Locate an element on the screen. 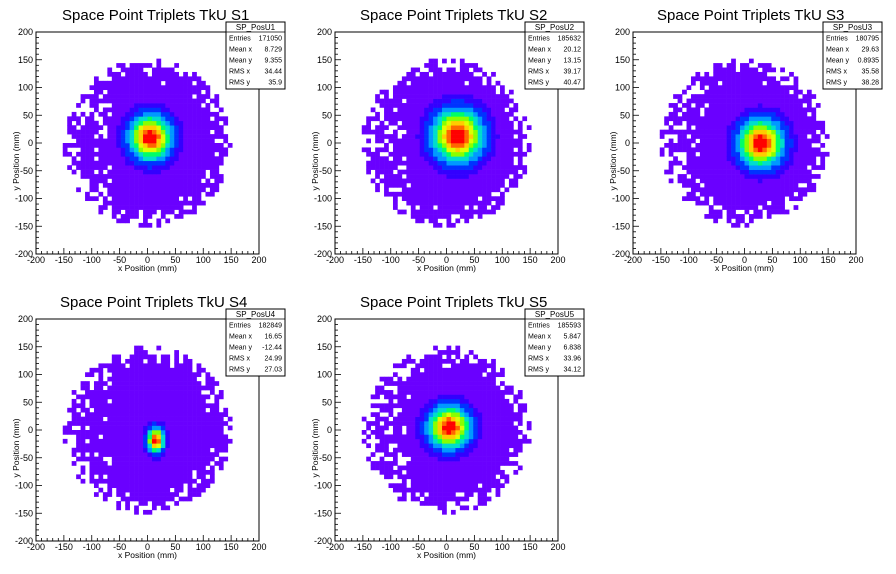 This screenshot has height=574, width=896. y-tick-label: 200 is located at coordinates (25, 319).